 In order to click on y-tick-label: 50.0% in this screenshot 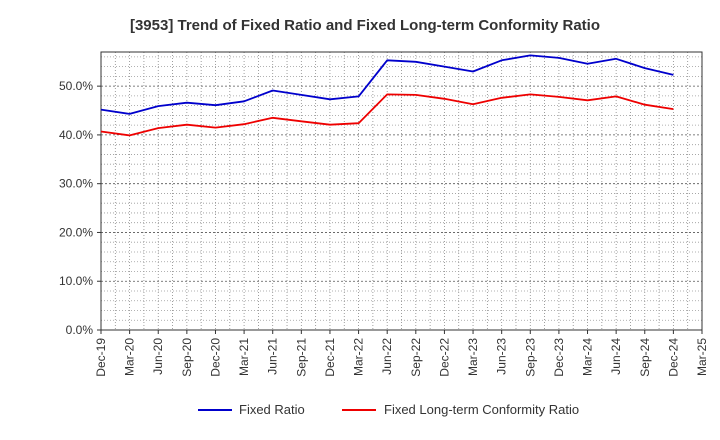, I will do `click(76, 86)`.